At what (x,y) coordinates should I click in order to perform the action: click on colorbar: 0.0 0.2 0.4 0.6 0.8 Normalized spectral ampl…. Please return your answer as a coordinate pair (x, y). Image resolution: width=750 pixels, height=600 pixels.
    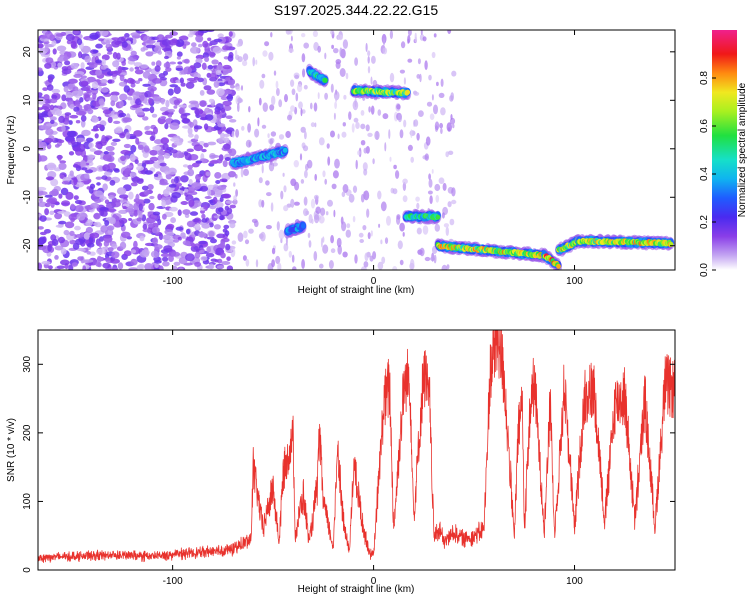
    Looking at the image, I should click on (723, 153).